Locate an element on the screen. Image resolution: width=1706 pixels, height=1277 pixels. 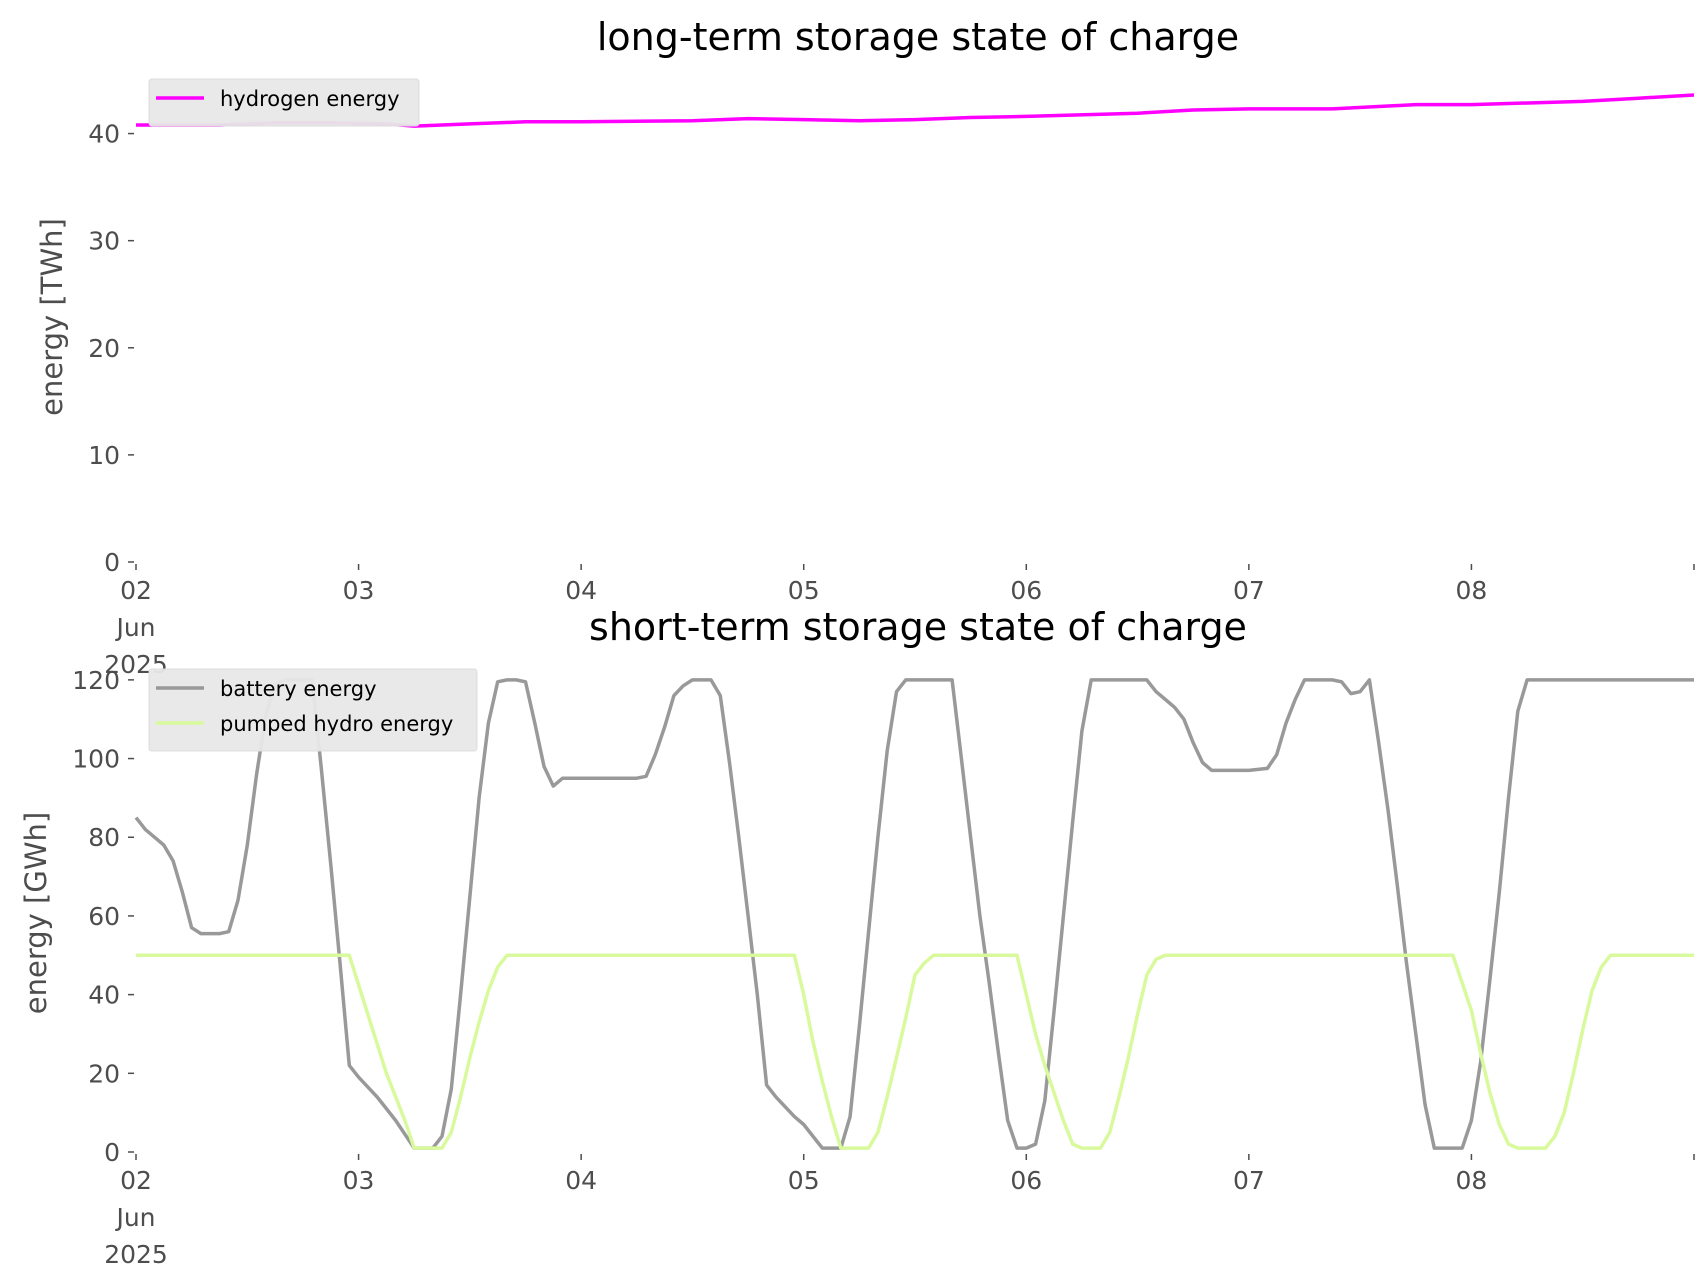
long-term-xtick-label: 06 is located at coordinates (1026, 590).